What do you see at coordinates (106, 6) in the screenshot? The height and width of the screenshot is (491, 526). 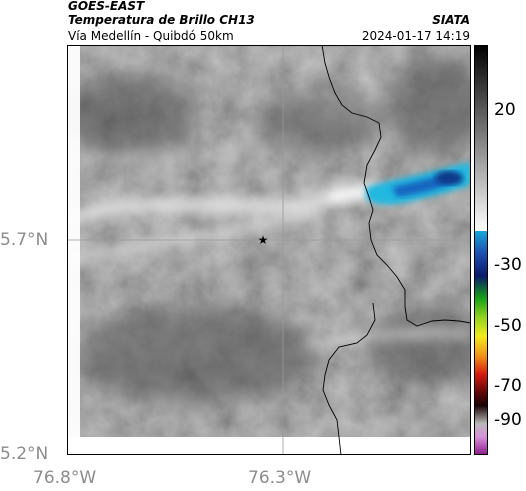 I see `satellite-name: GOES-EAST` at bounding box center [106, 6].